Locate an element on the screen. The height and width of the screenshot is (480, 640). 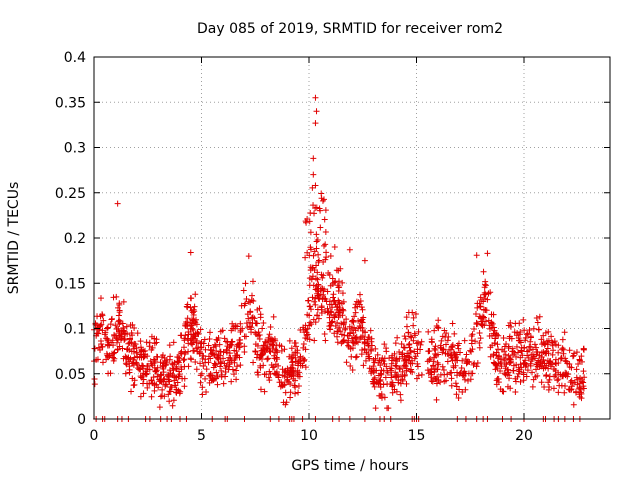
x-tick-label: 15 is located at coordinates (417, 436).